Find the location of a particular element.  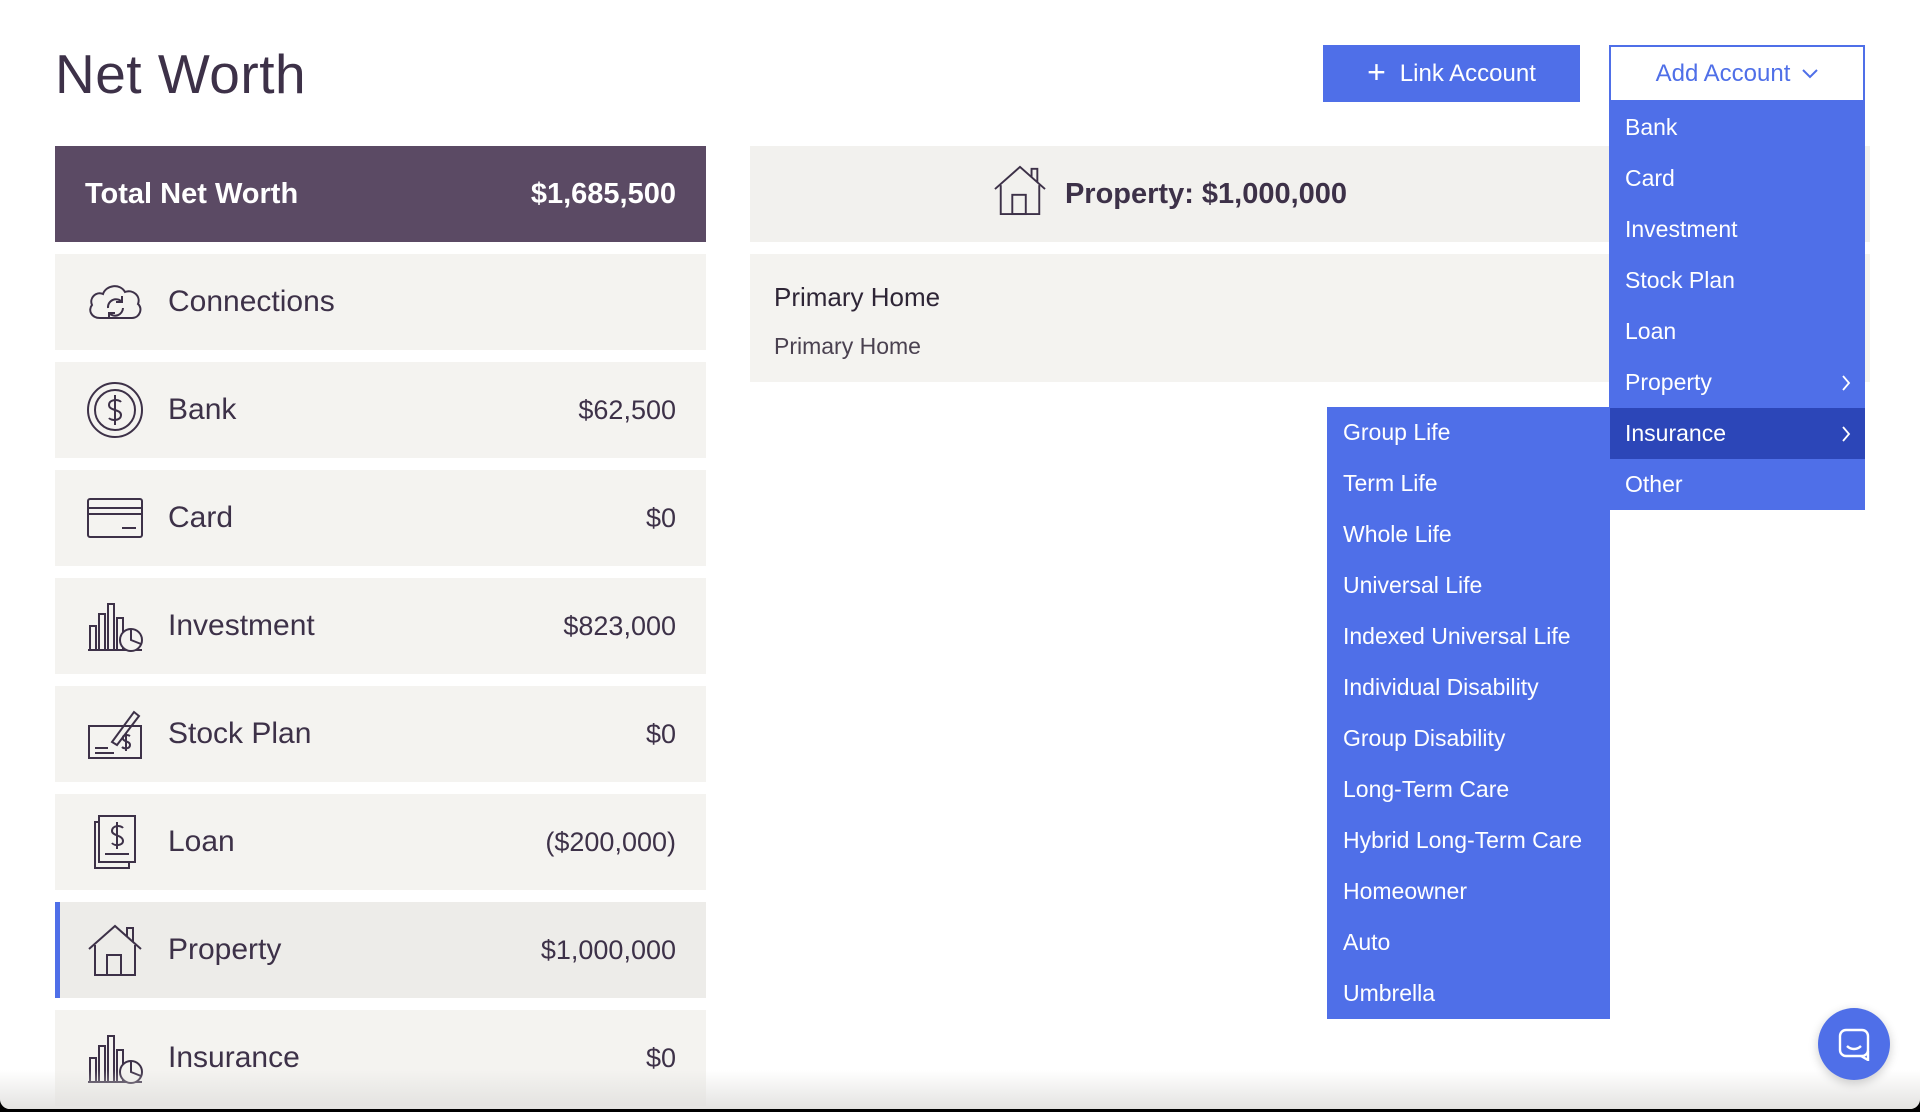

category-label: Stock Plan is located at coordinates (240, 733).